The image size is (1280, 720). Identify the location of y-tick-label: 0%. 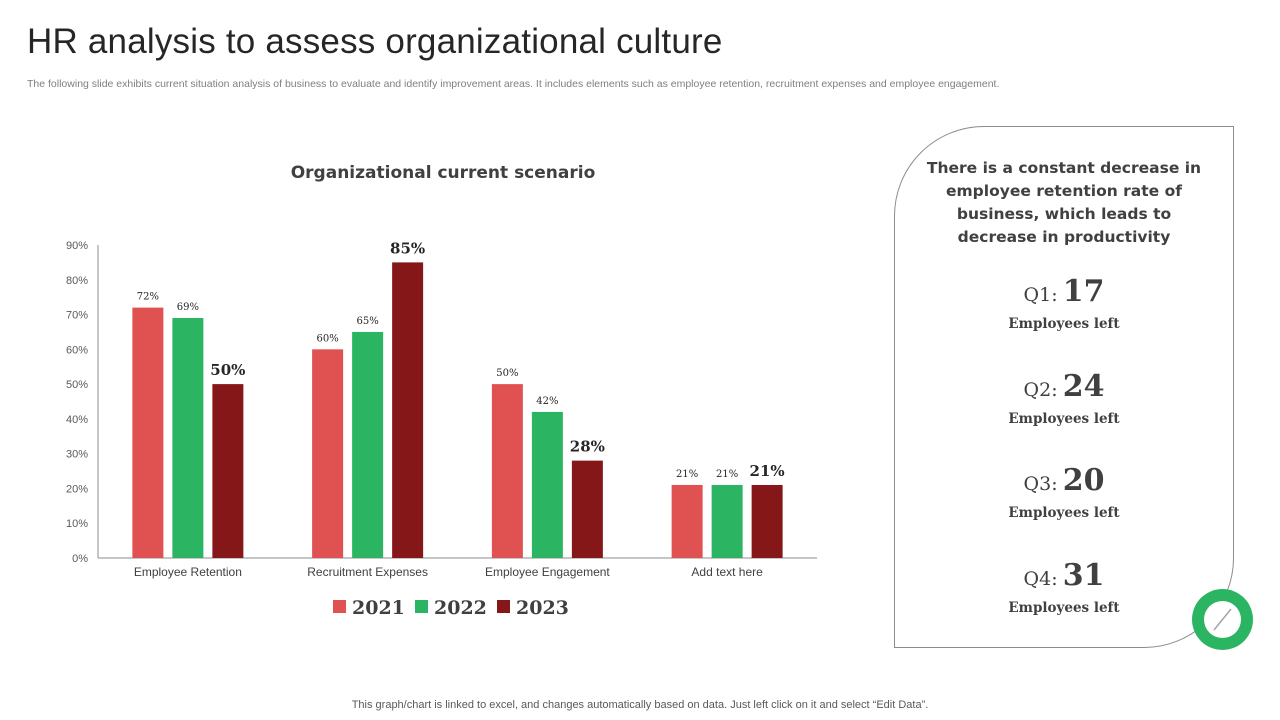
(80, 559).